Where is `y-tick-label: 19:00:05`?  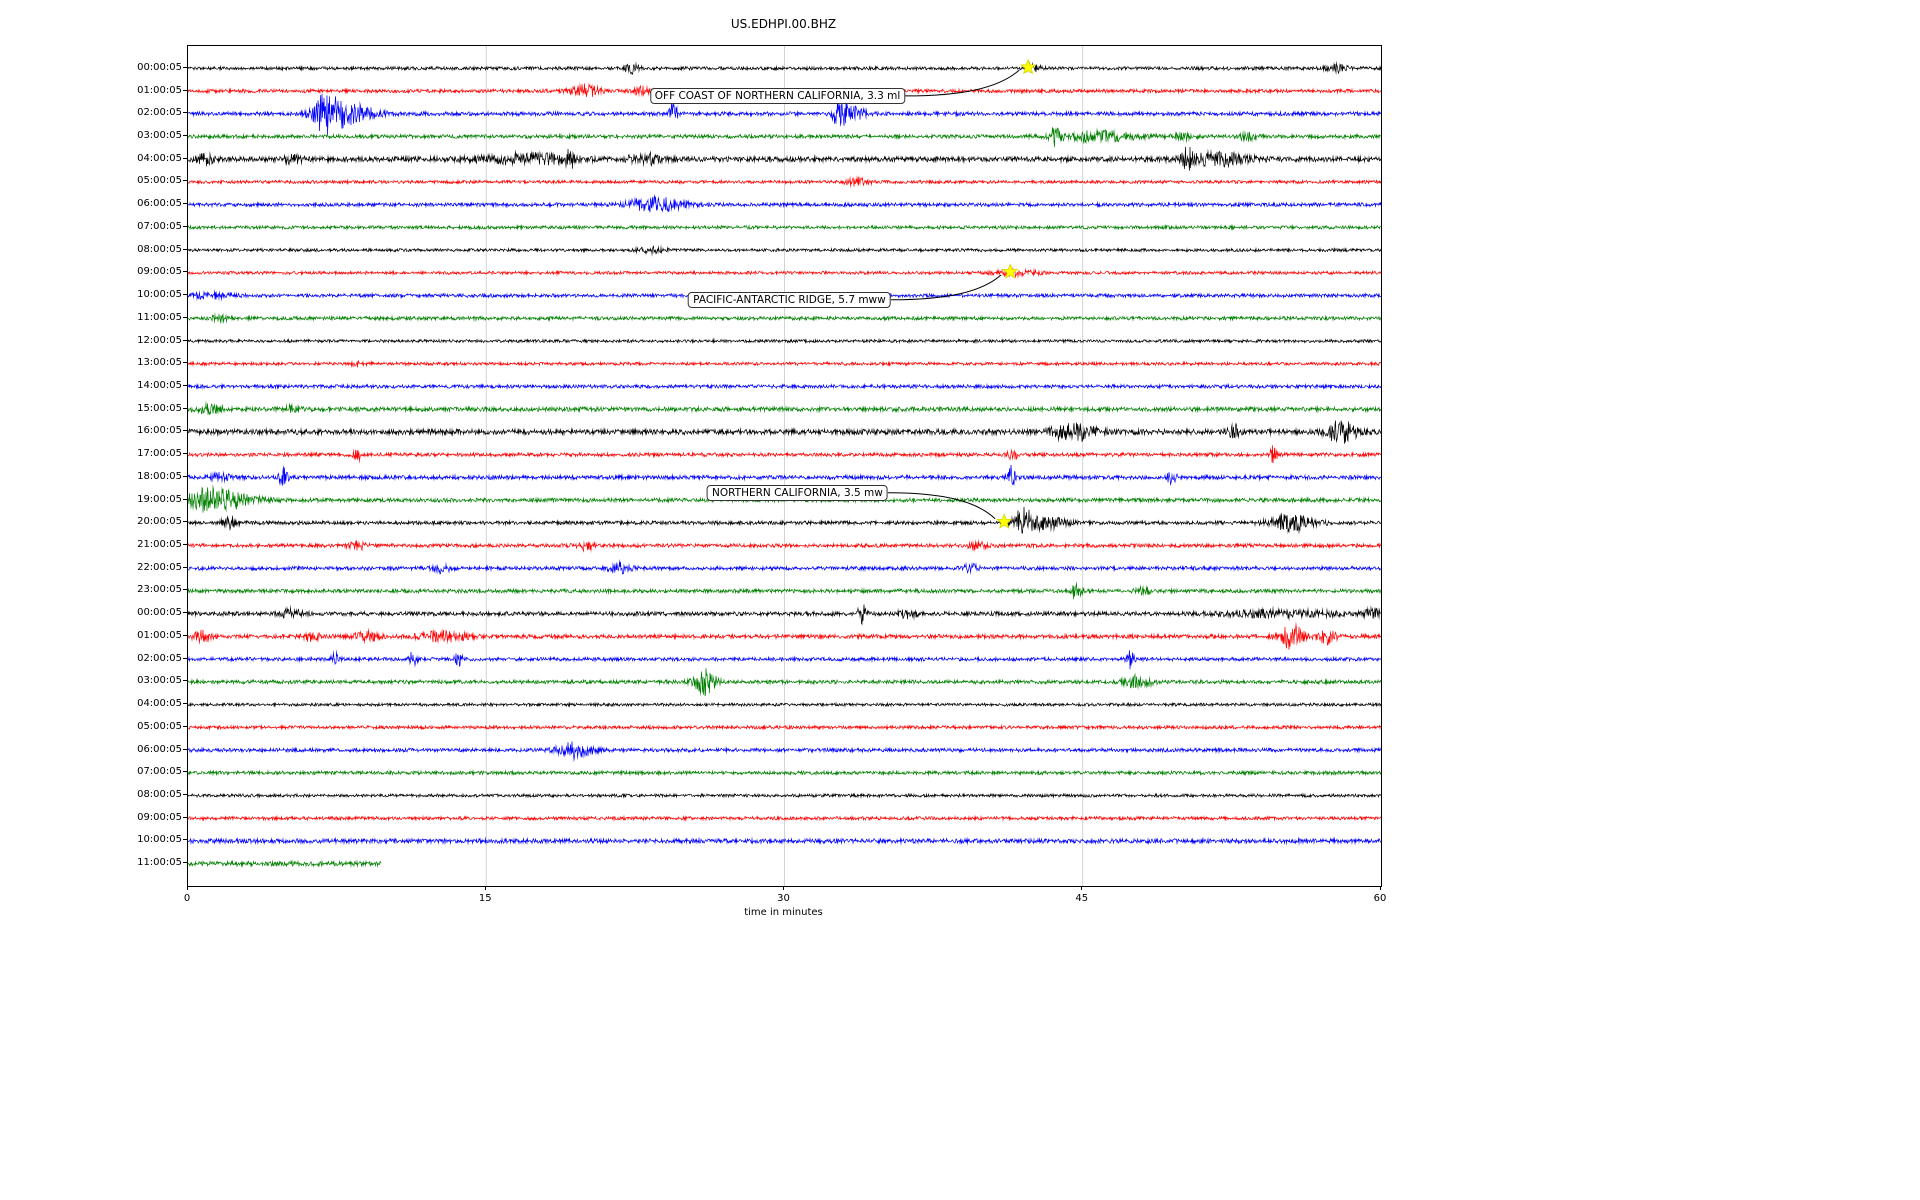 y-tick-label: 19:00:05 is located at coordinates (159, 499).